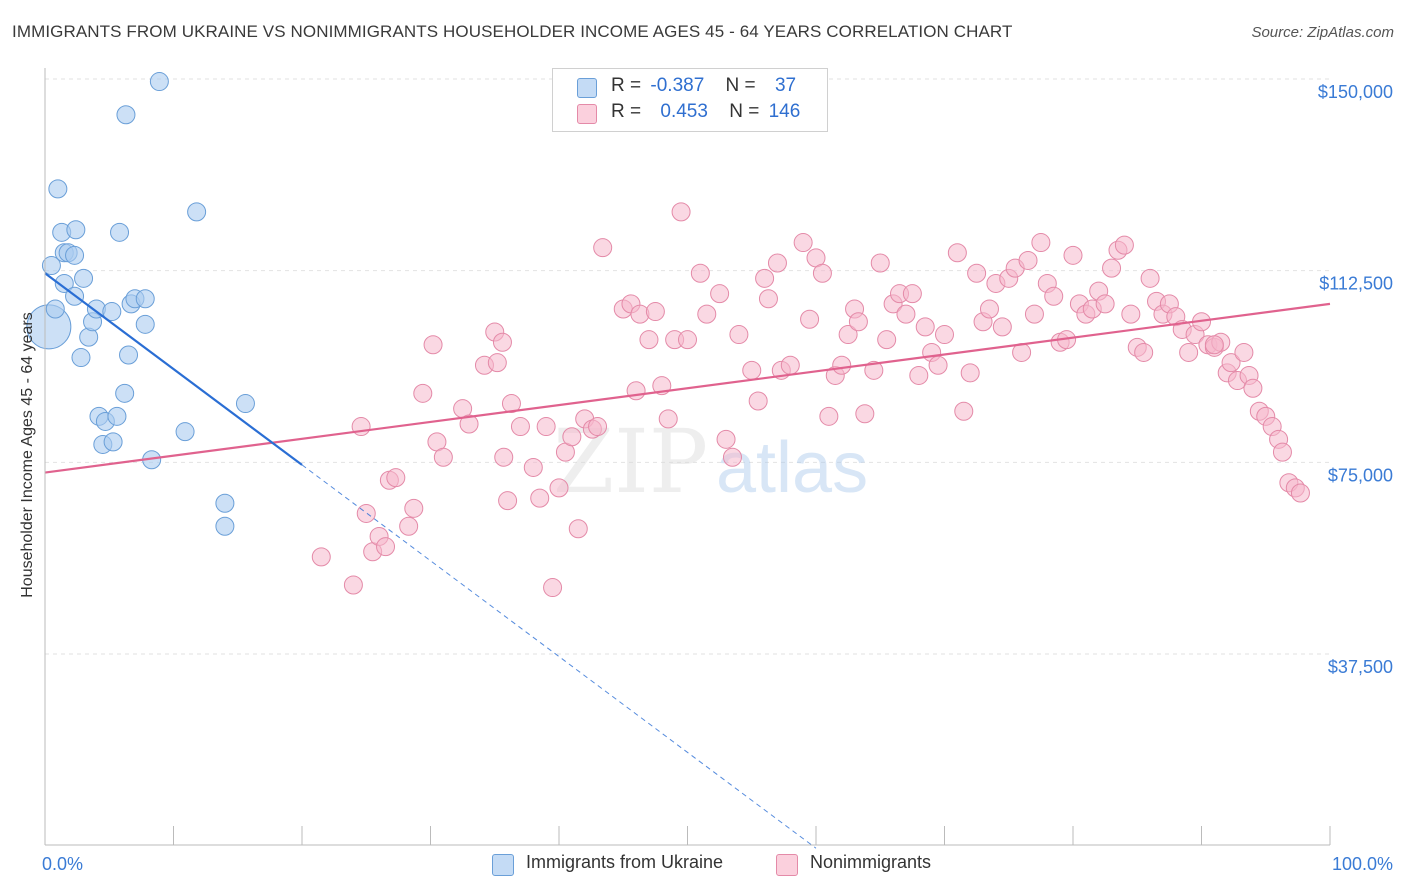 The image size is (1406, 892). Describe the element at coordinates (503, 865) in the screenshot. I see `bottom-legend-swatch-ukraine` at that location.